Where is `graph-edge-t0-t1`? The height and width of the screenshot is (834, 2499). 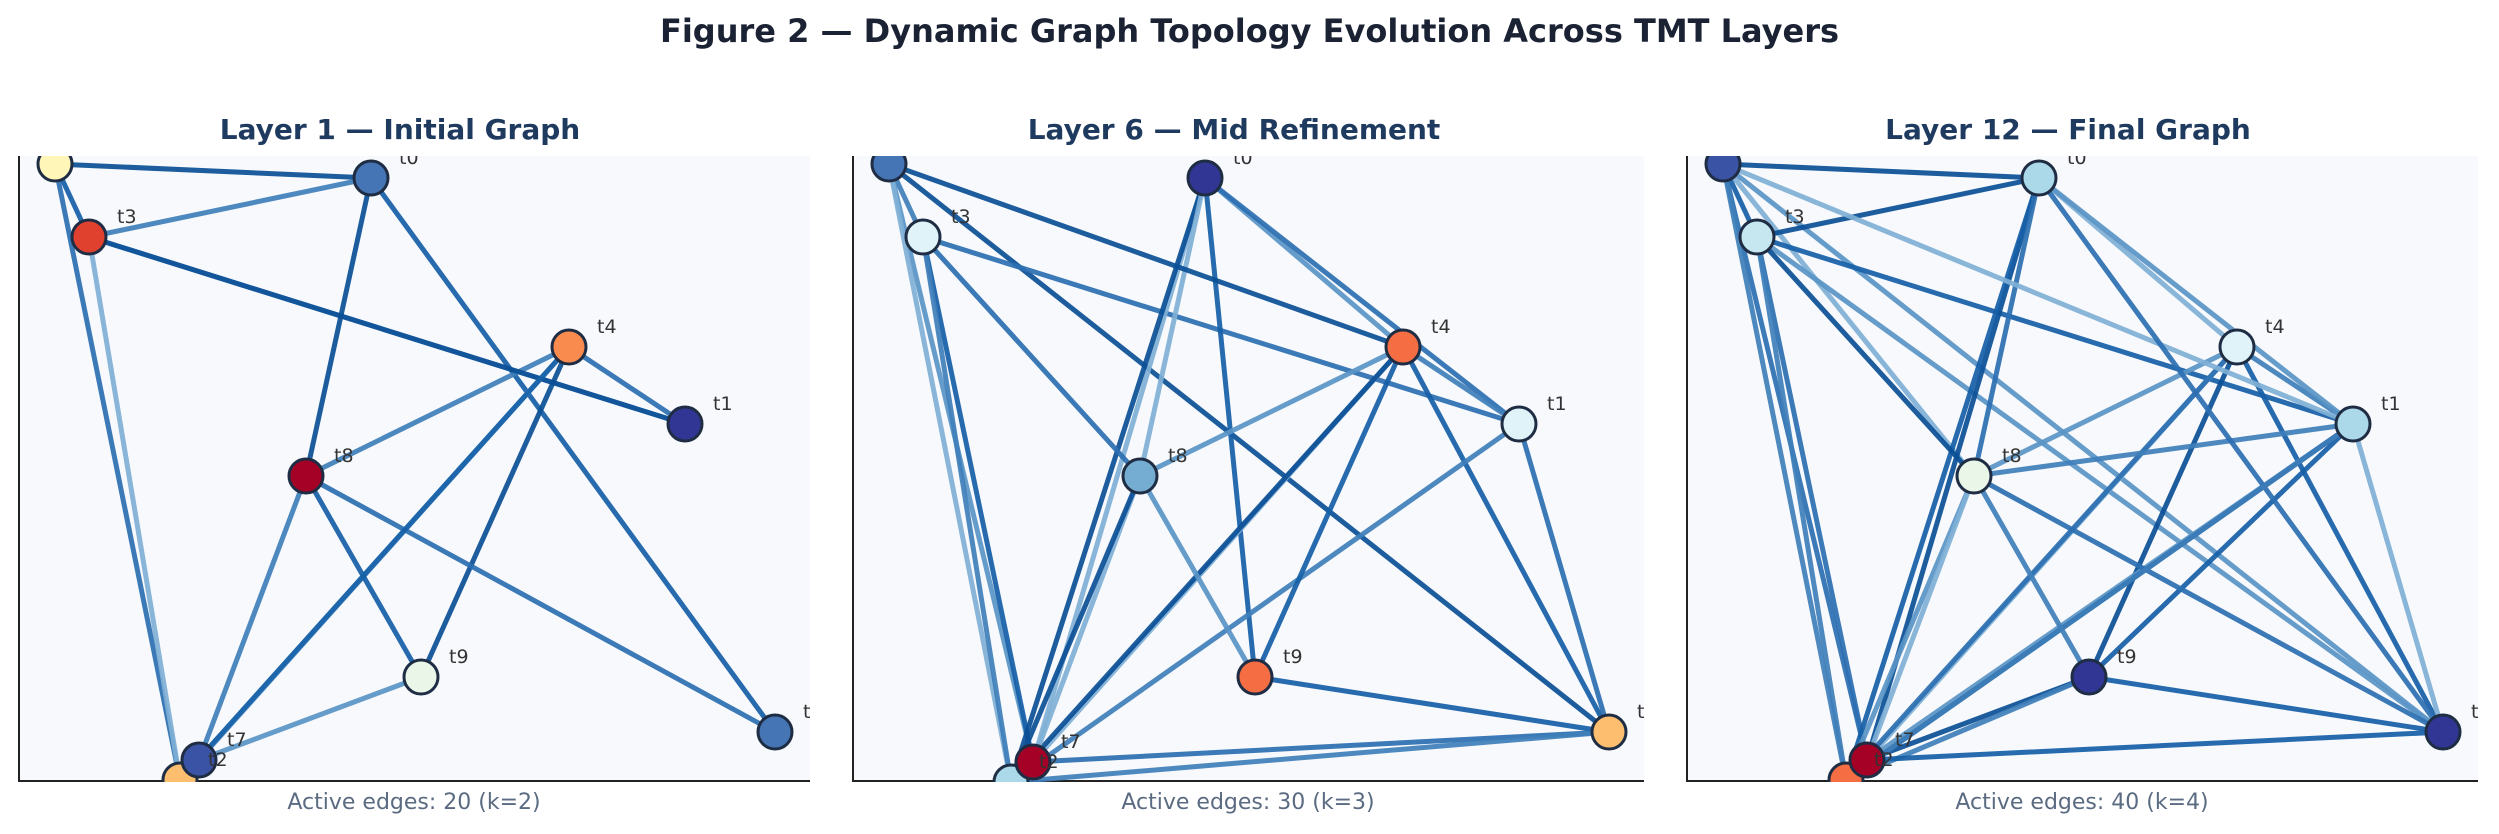 graph-edge-t0-t1 is located at coordinates (2196, 301).